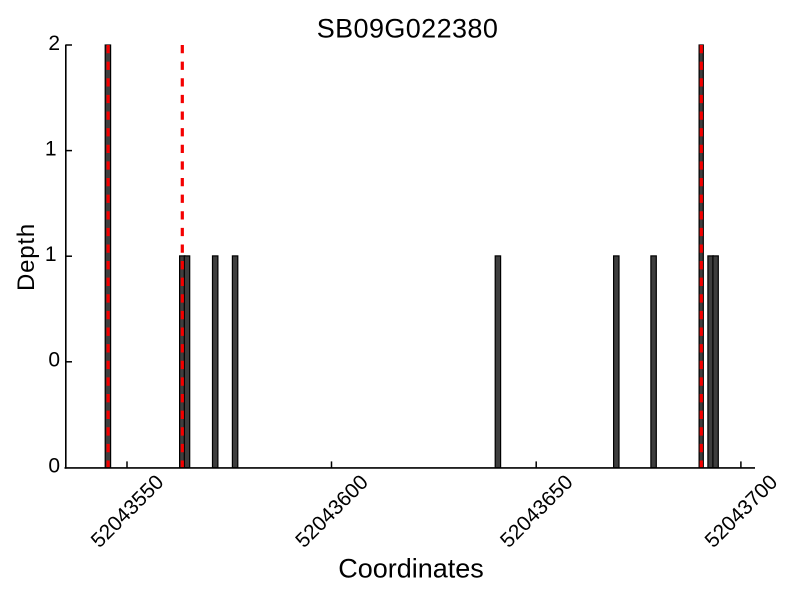 The image size is (800, 600). What do you see at coordinates (411, 568) in the screenshot?
I see `svg-text: Coordinates` at bounding box center [411, 568].